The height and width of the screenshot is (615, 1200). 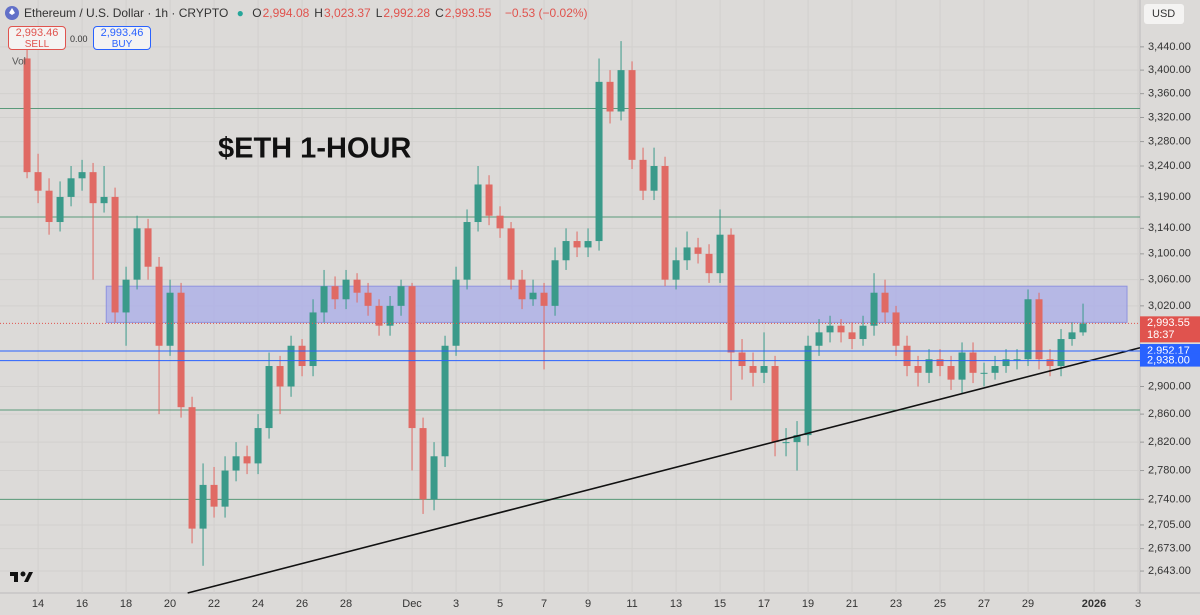 I want to click on y-tick-label: 3,320.00, so click(x=1169, y=117).